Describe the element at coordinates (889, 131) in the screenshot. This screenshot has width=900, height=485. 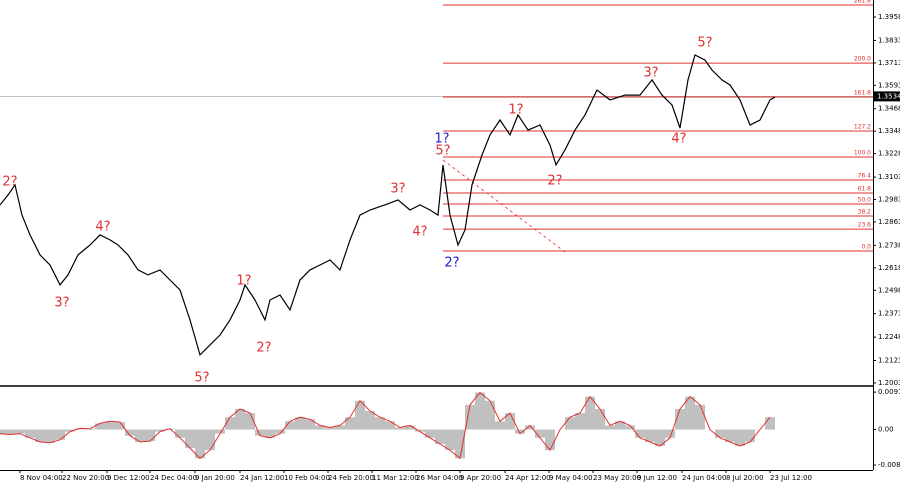
I see `y-tick-label: 1.3348` at that location.